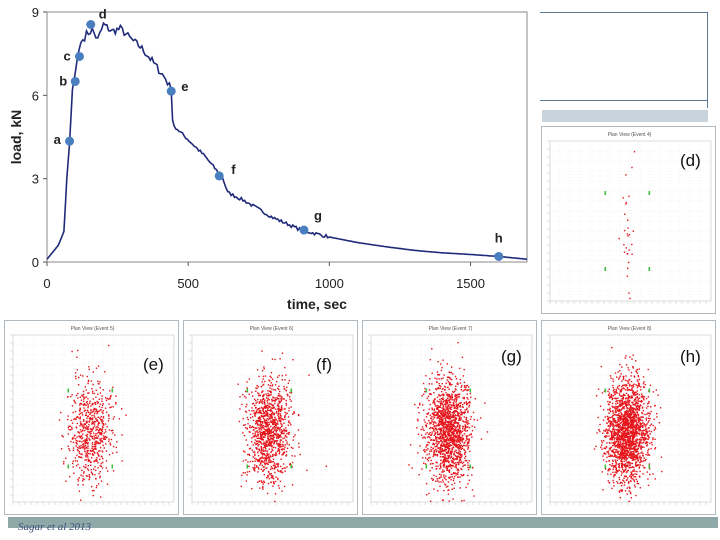 The width and height of the screenshot is (720, 540). I want to click on scatter-panel-h: Plan View (Event 8) (h), so click(628, 417).